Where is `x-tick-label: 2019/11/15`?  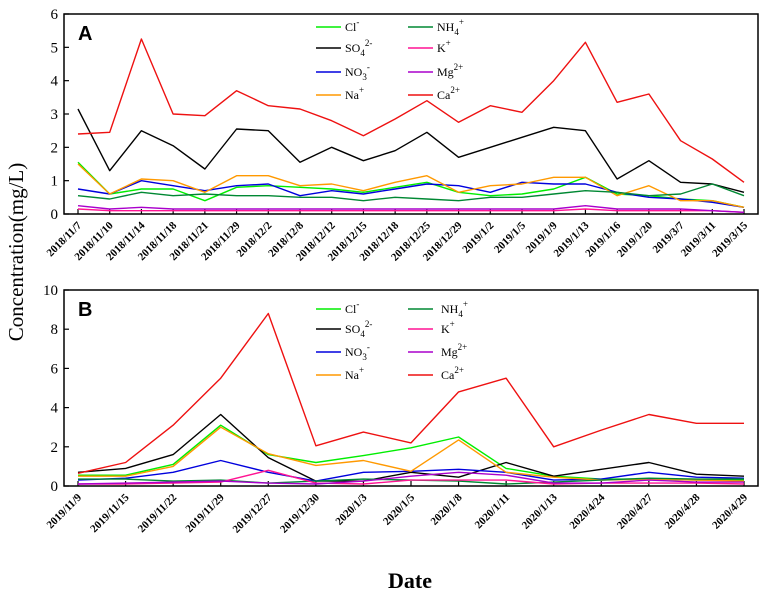 x-tick-label: 2019/11/15 is located at coordinates (110, 513).